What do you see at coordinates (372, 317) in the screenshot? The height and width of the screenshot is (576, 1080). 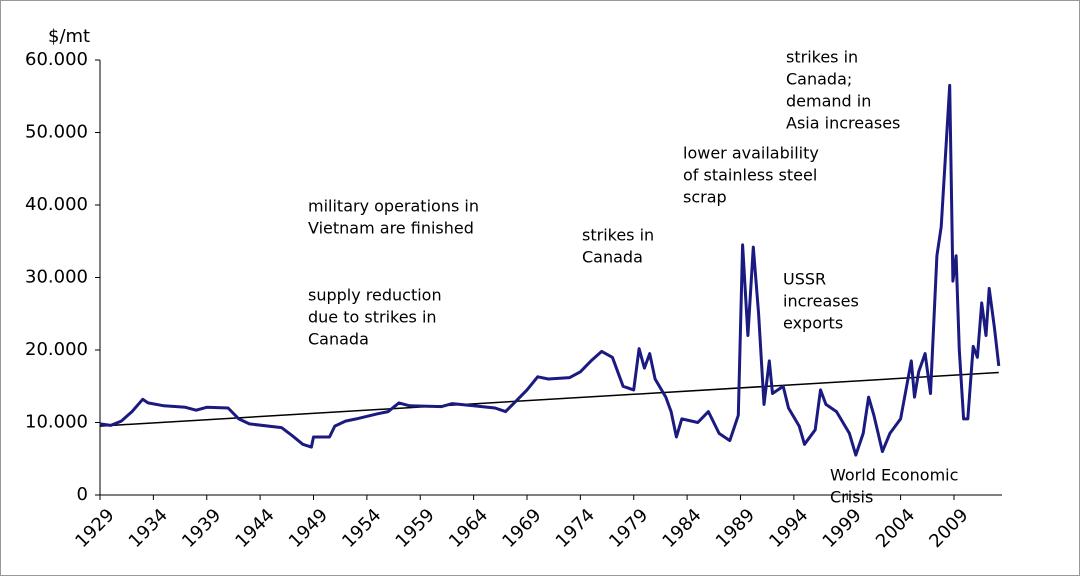 I see `annotation: due to strikes in` at bounding box center [372, 317].